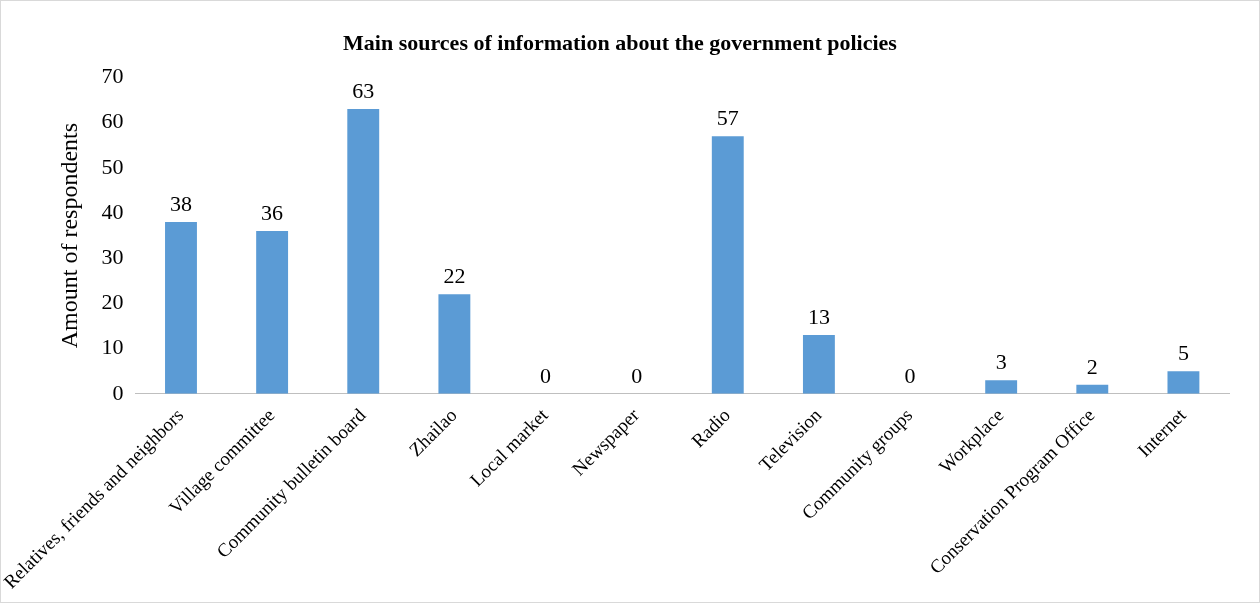  Describe the element at coordinates (118, 392) in the screenshot. I see `y-tick-label: 0` at that location.